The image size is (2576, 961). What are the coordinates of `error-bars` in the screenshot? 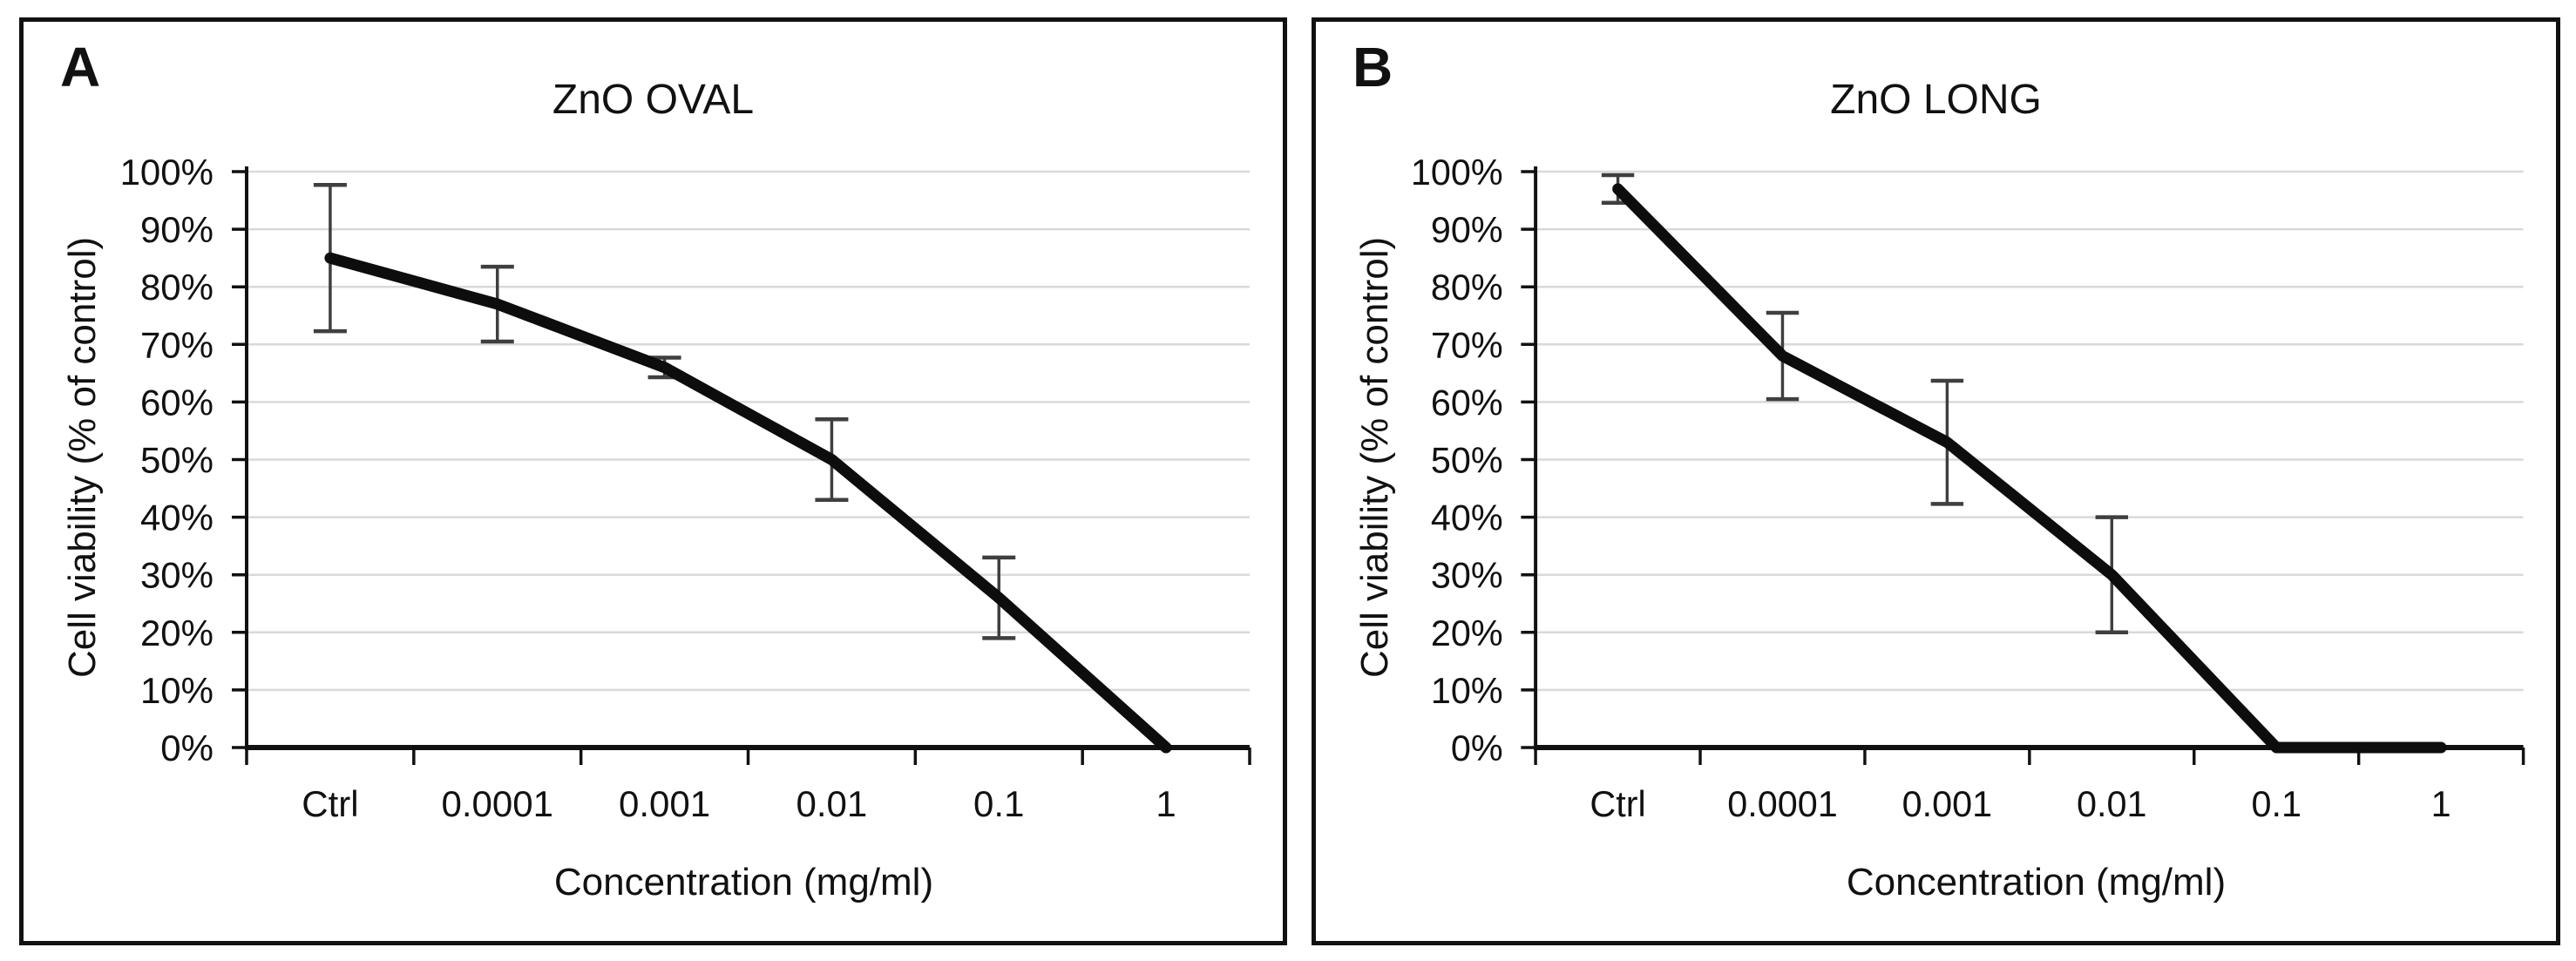 It's located at (665, 411).